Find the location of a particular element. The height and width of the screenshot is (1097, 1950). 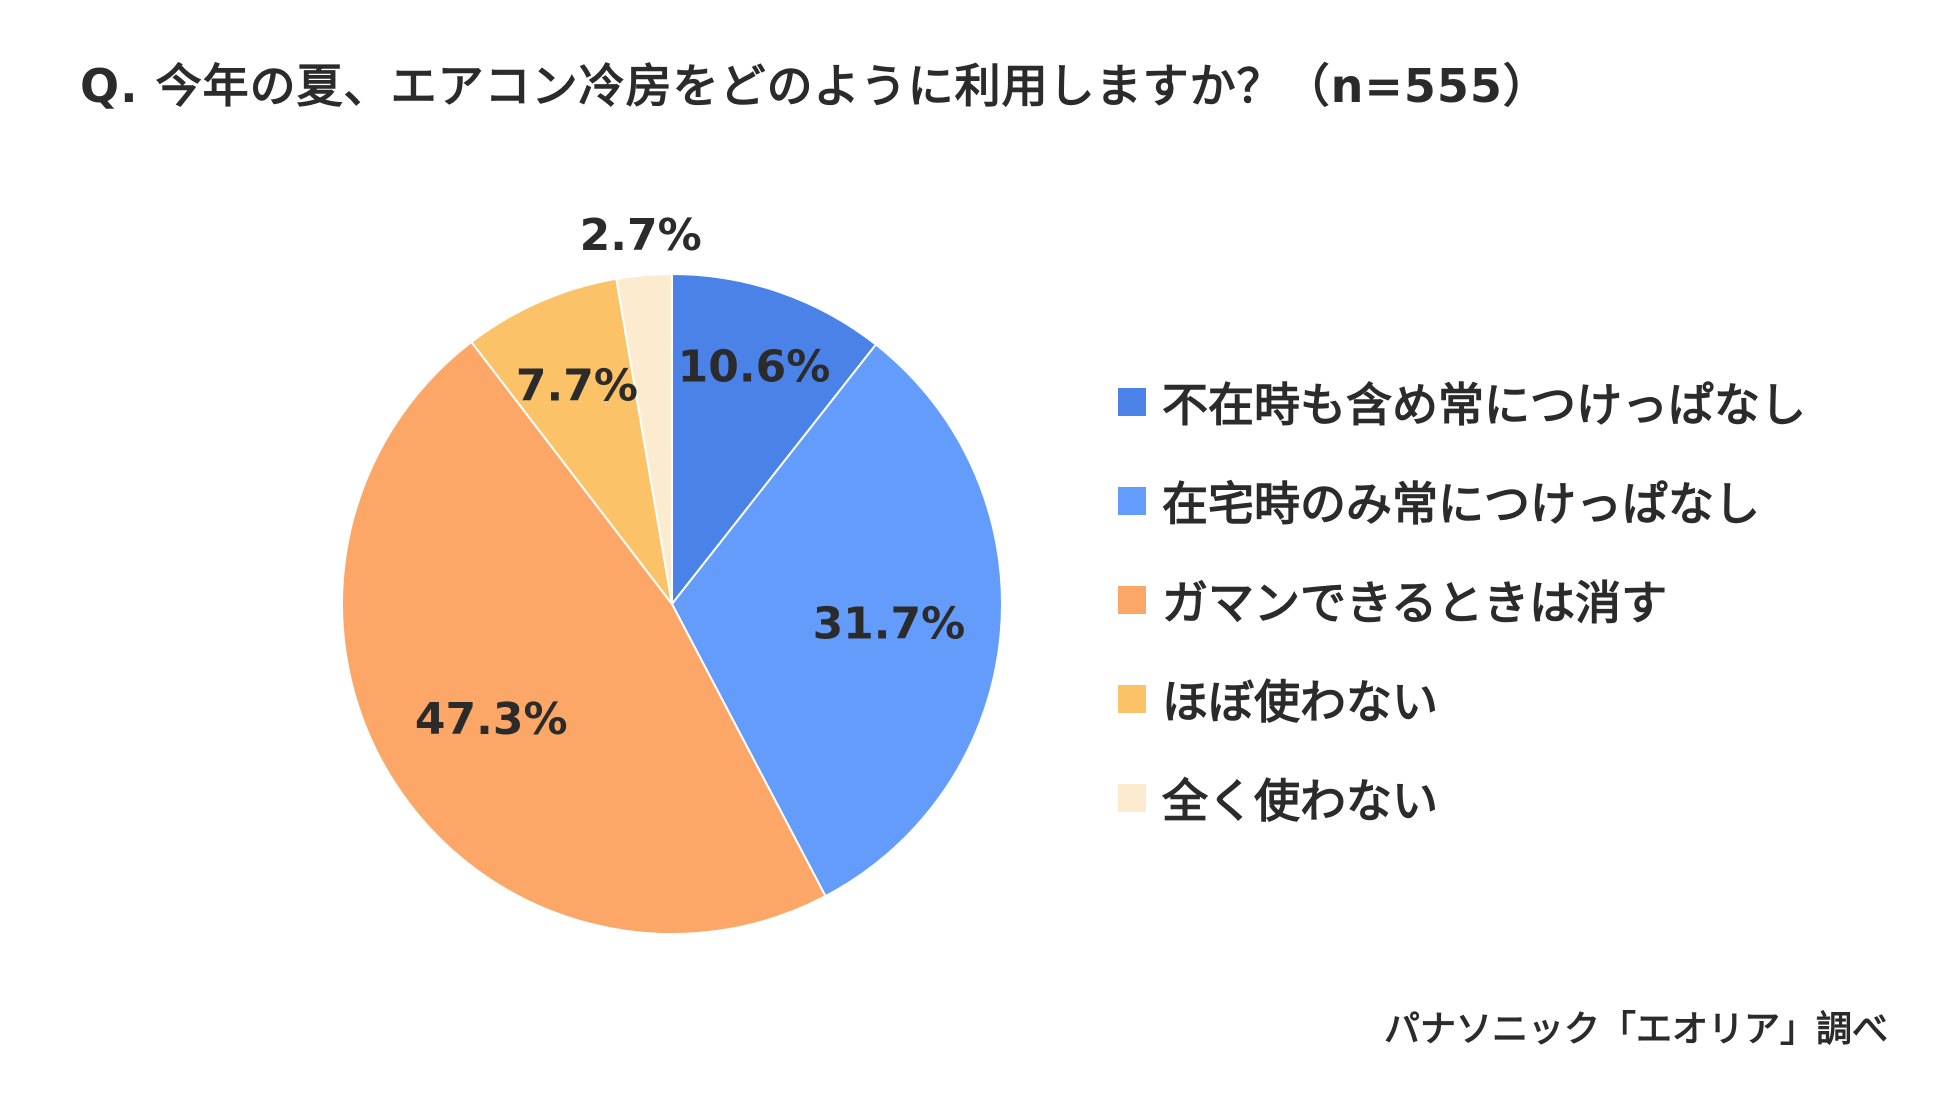

legend-item-1: 在宅時のみ常につけっぱなし is located at coordinates (1462, 500).